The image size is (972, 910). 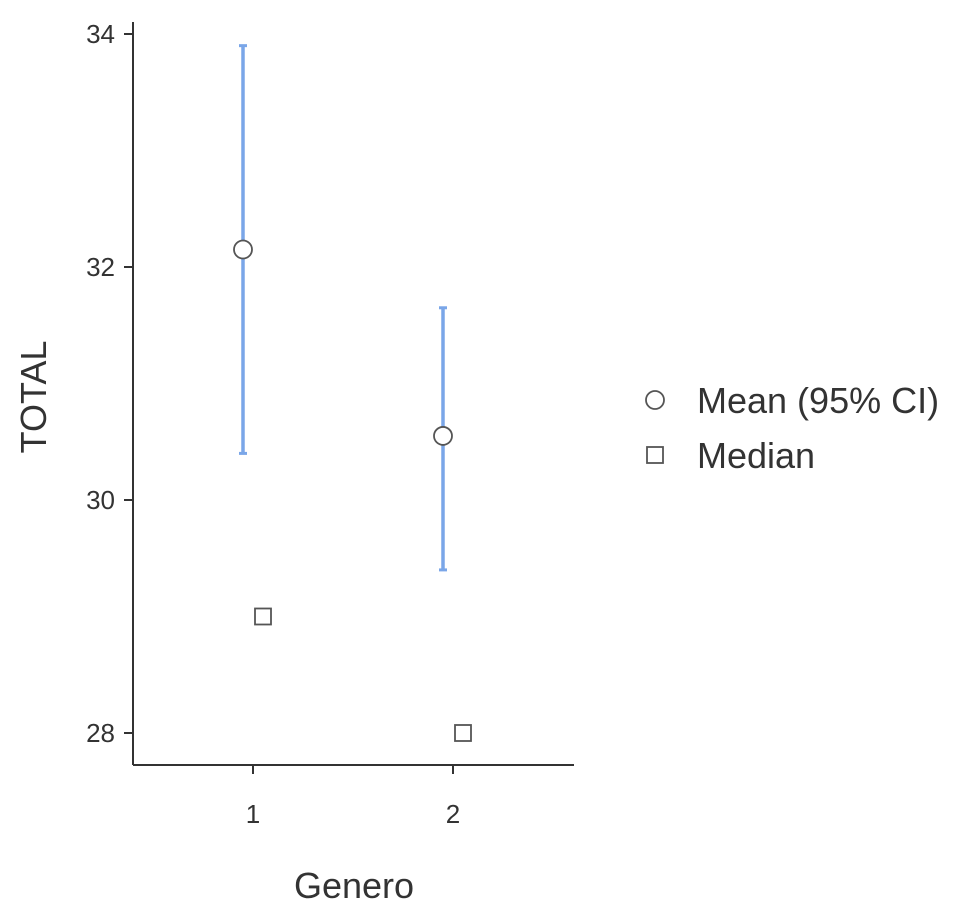 What do you see at coordinates (100, 733) in the screenshot?
I see `y-tick-label-28: 28` at bounding box center [100, 733].